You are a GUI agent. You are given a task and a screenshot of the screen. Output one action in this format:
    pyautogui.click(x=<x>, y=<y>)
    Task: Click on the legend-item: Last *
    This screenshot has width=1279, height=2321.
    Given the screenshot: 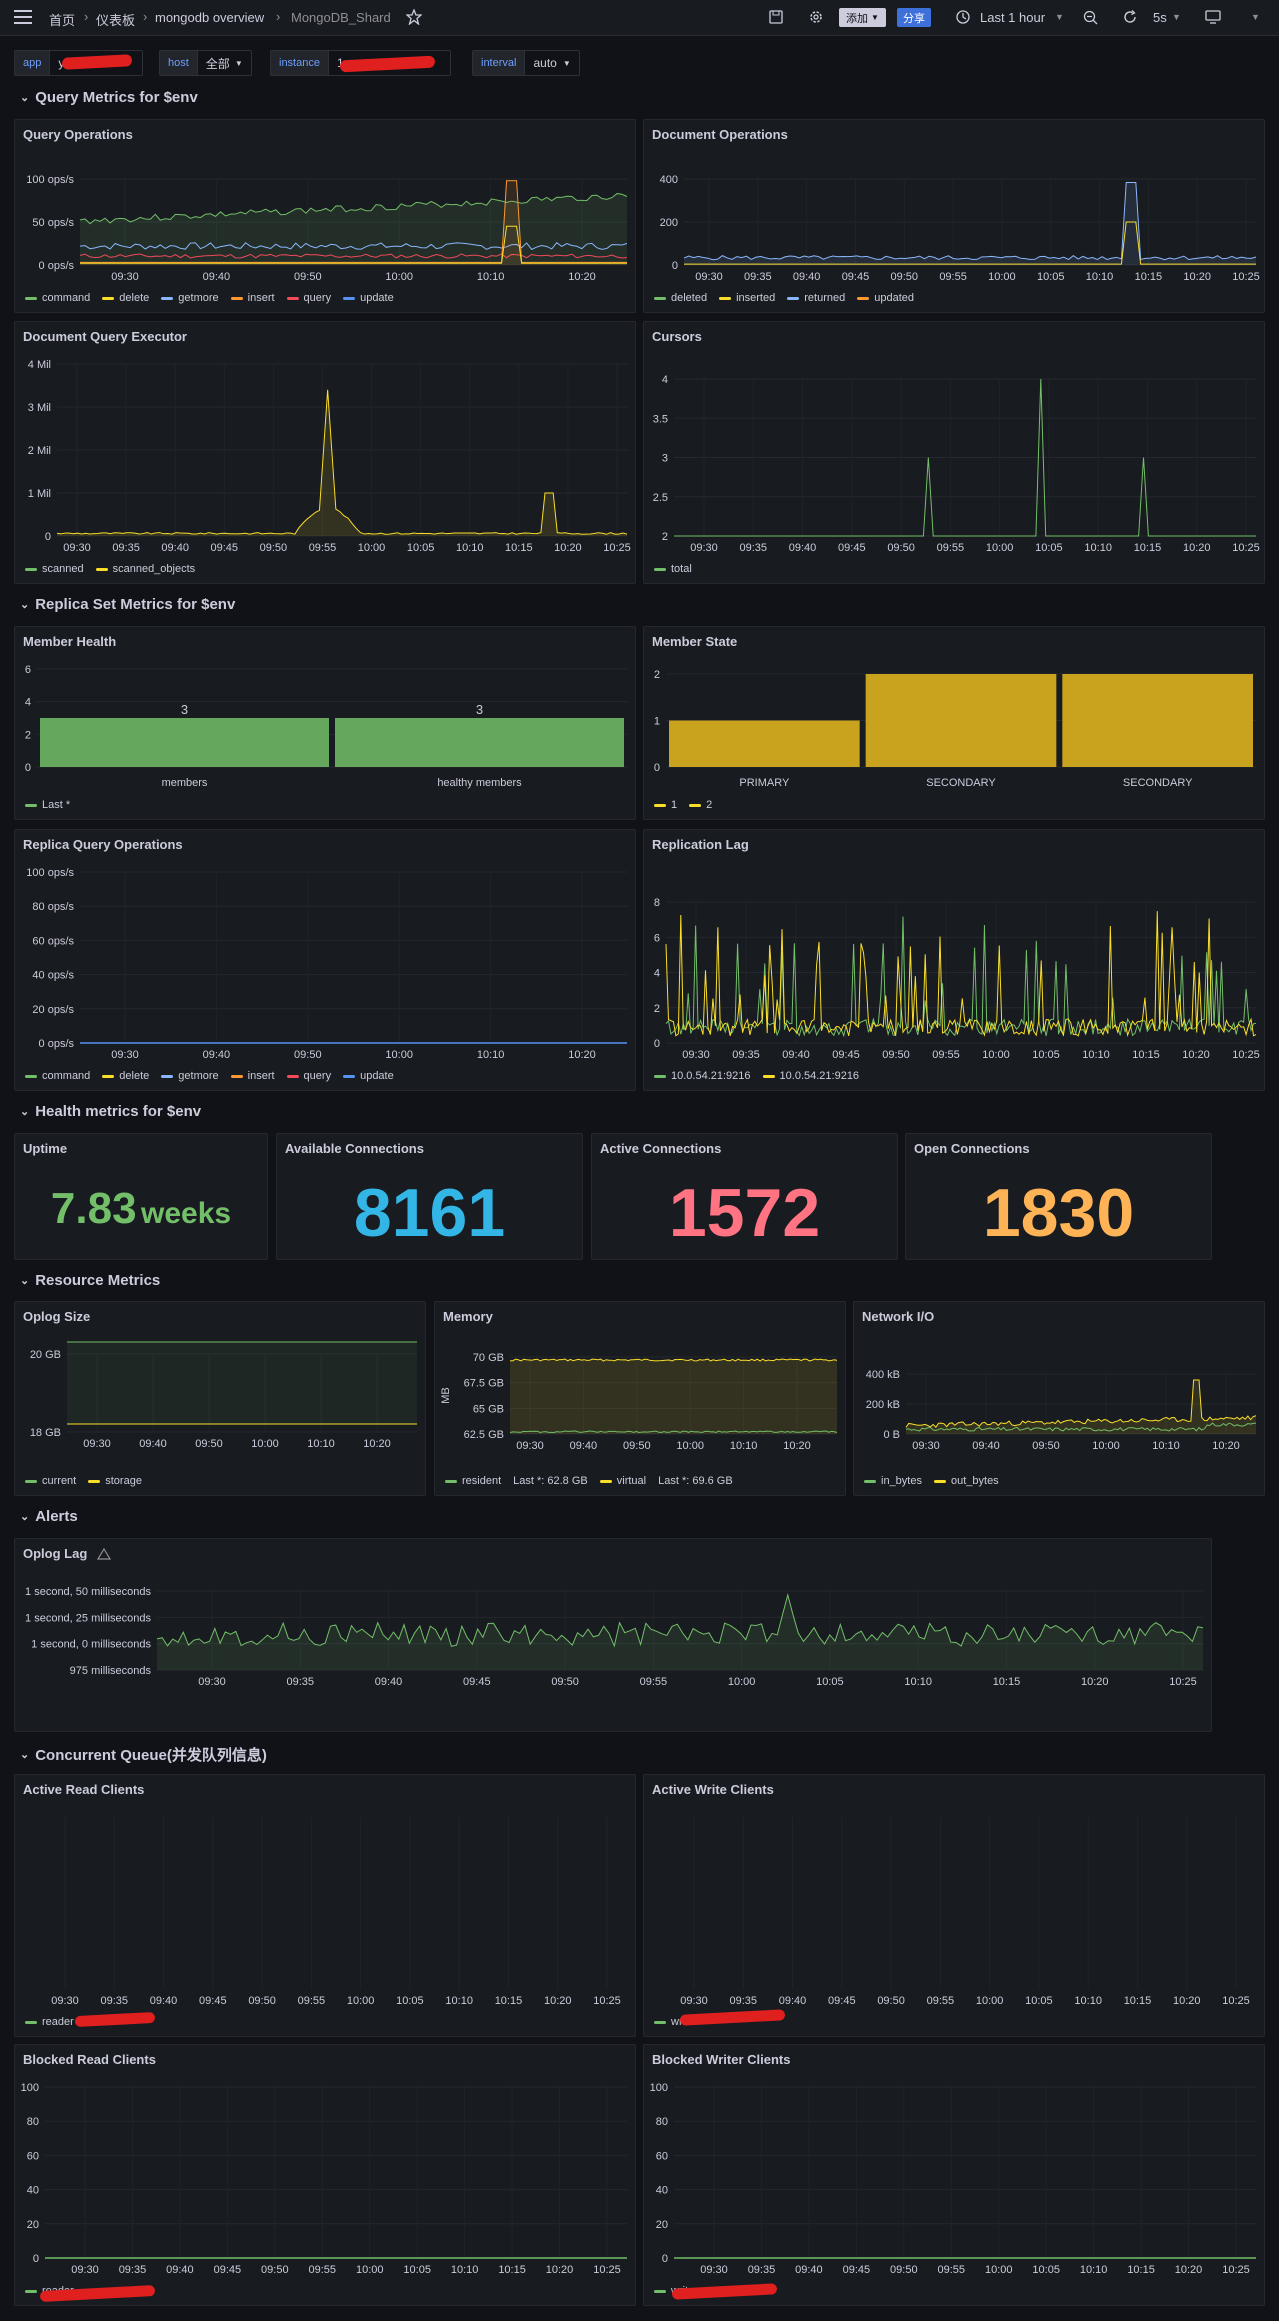 What is the action you would take?
    pyautogui.click(x=47, y=805)
    